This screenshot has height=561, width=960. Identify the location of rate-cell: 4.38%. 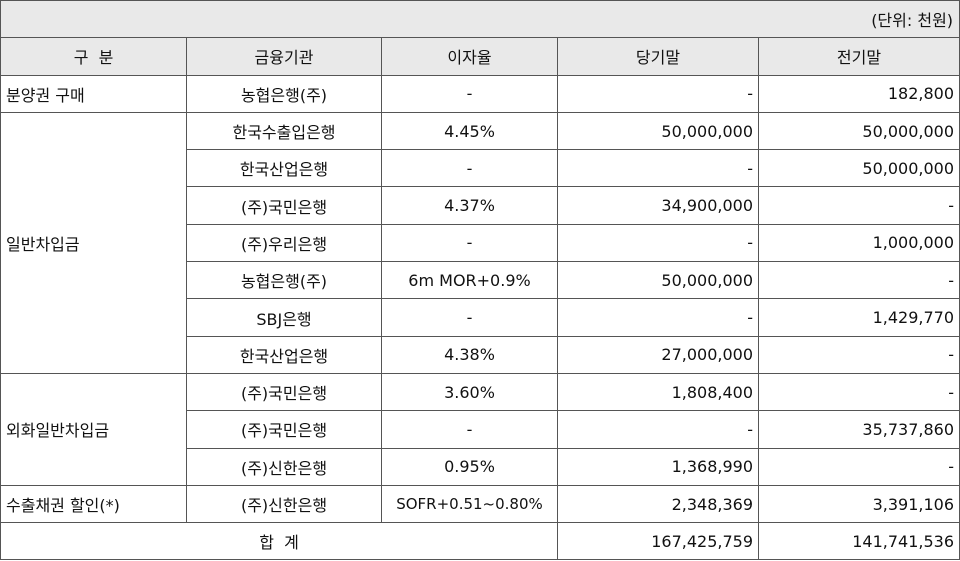
(469, 354).